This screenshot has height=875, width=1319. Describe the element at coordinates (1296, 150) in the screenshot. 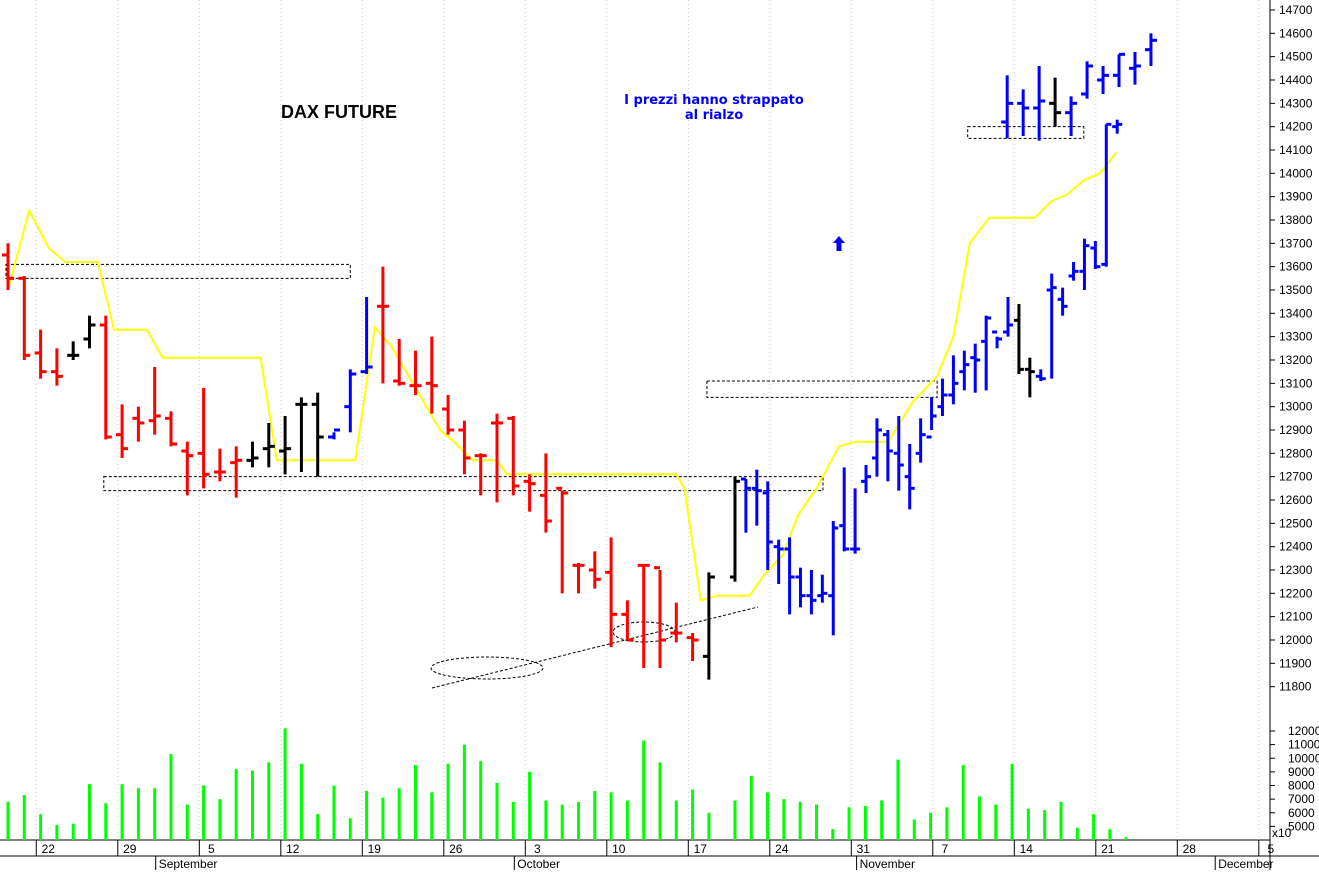

I see `price-tick-label: 14100` at that location.